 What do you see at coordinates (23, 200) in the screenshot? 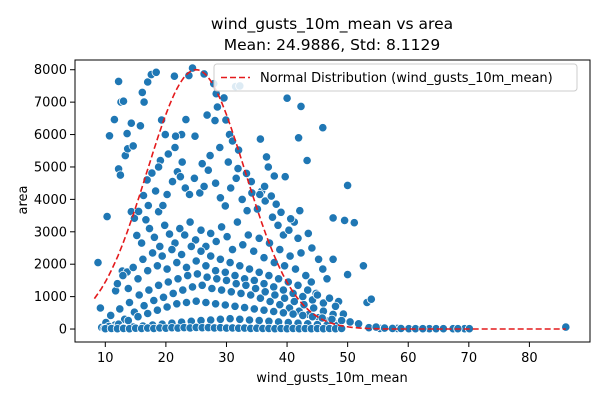
I see `y-axis-label: area` at bounding box center [23, 200].